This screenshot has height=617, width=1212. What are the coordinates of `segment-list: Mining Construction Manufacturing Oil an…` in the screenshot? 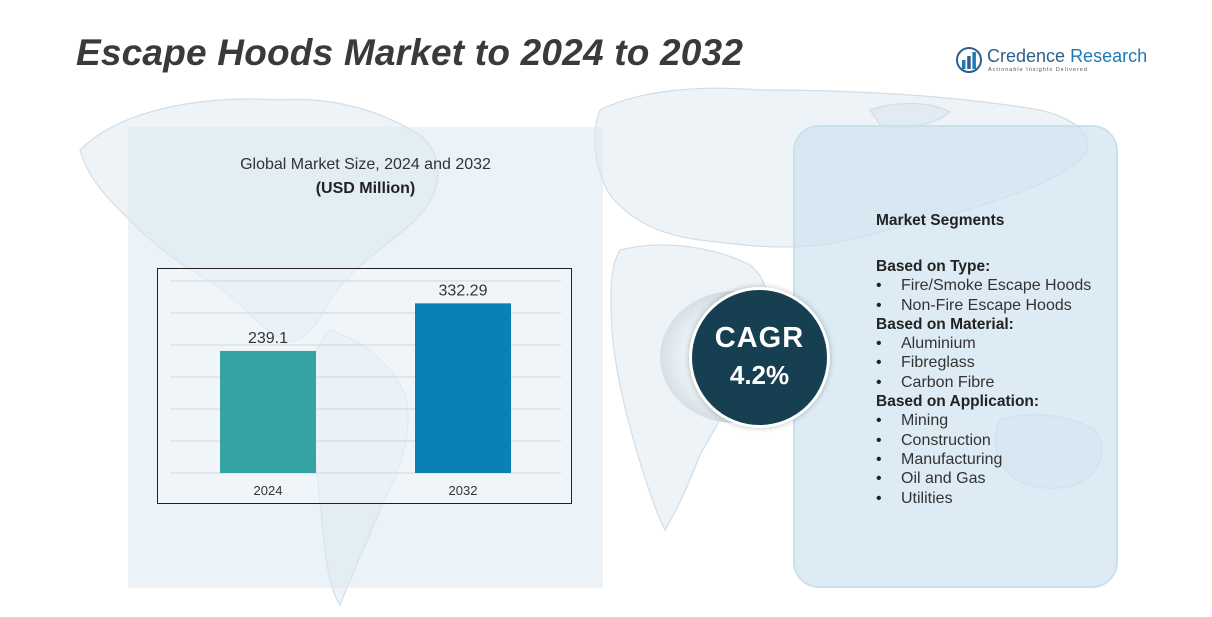 It's located at (1006, 460).